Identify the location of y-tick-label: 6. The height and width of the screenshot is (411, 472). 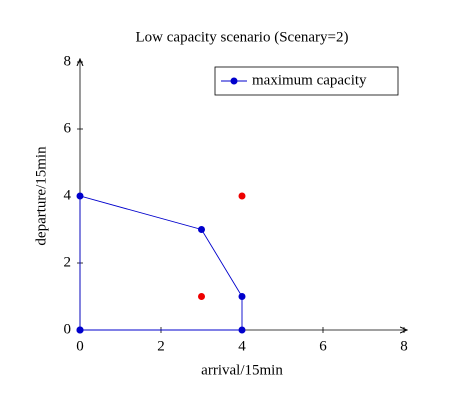
(68, 128).